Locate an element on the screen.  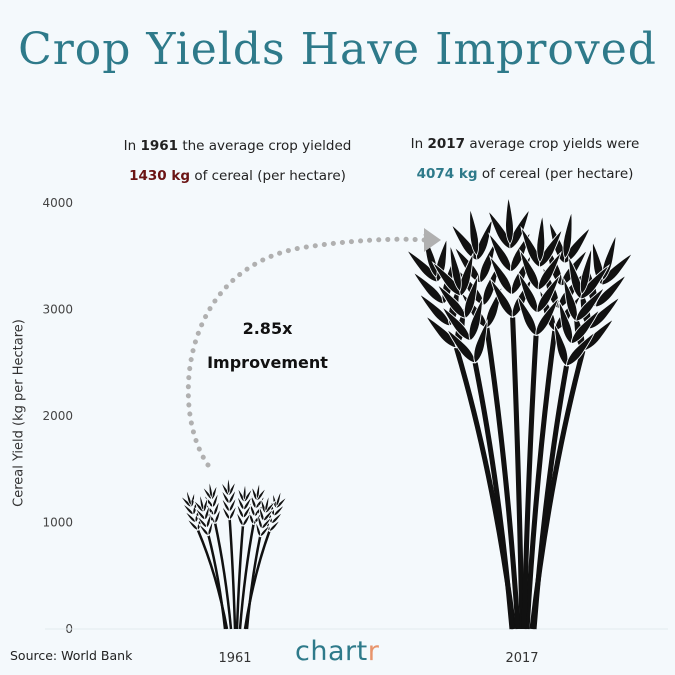
improvement-arrow is located at coordinates (313, 348).